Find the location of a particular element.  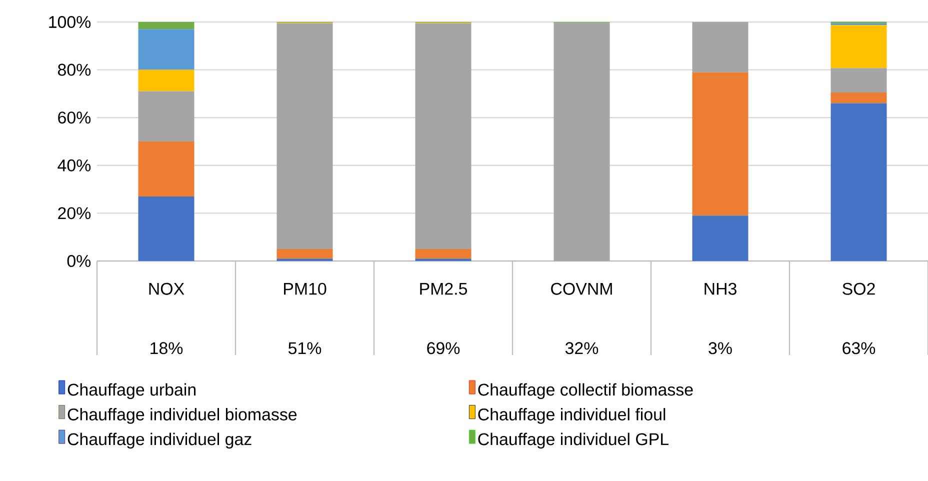

text: 63% is located at coordinates (859, 348).